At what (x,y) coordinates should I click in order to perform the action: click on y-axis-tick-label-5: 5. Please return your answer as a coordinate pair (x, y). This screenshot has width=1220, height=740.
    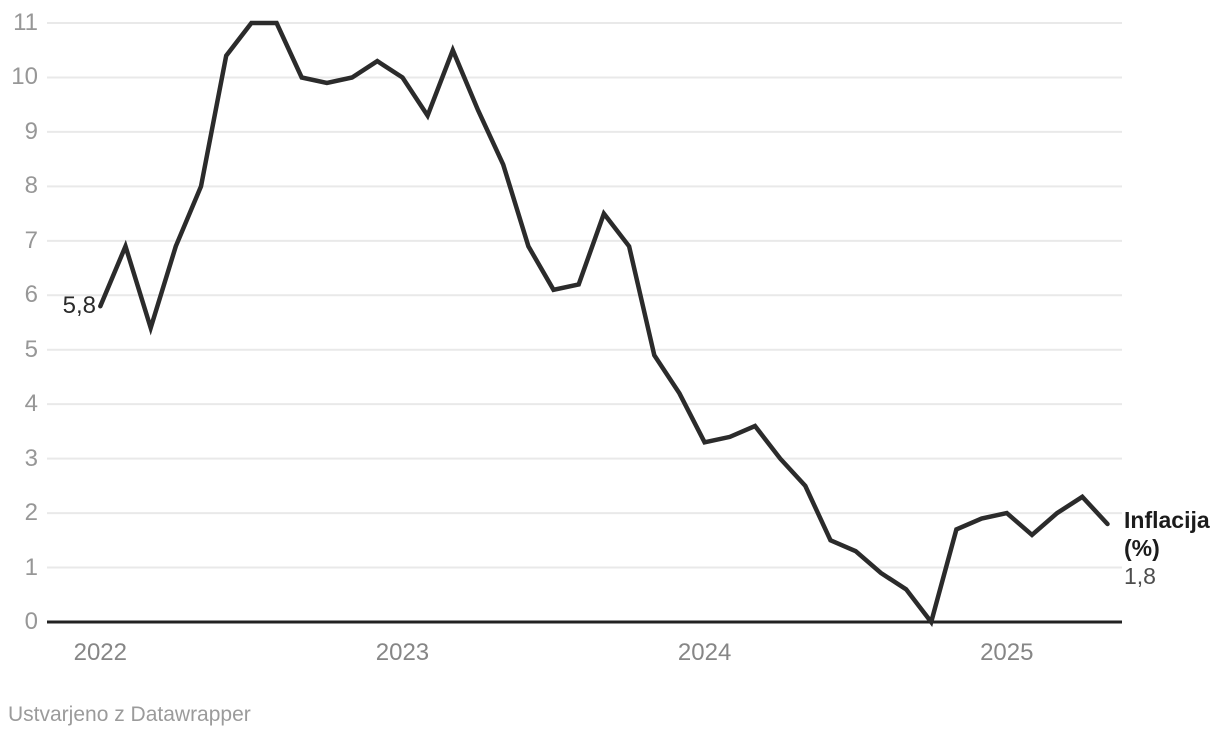
    Looking at the image, I should click on (31, 349).